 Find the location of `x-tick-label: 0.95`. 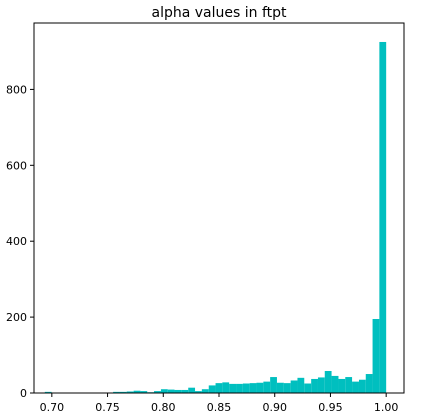

x-tick-label: 0.95 is located at coordinates (330, 407).